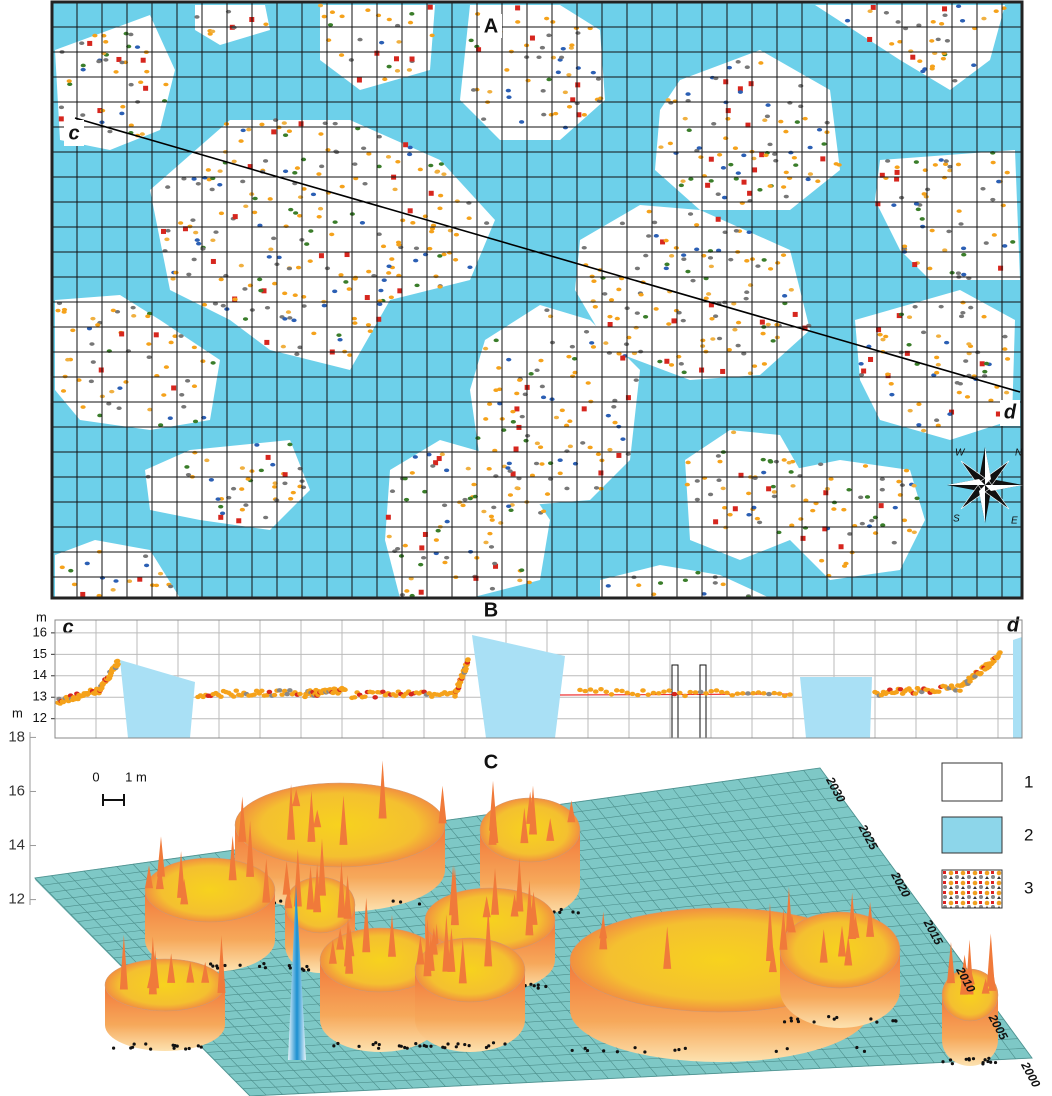 The height and width of the screenshot is (1096, 1052). Describe the element at coordinates (518, 686) in the screenshot. I see `channel` at that location.